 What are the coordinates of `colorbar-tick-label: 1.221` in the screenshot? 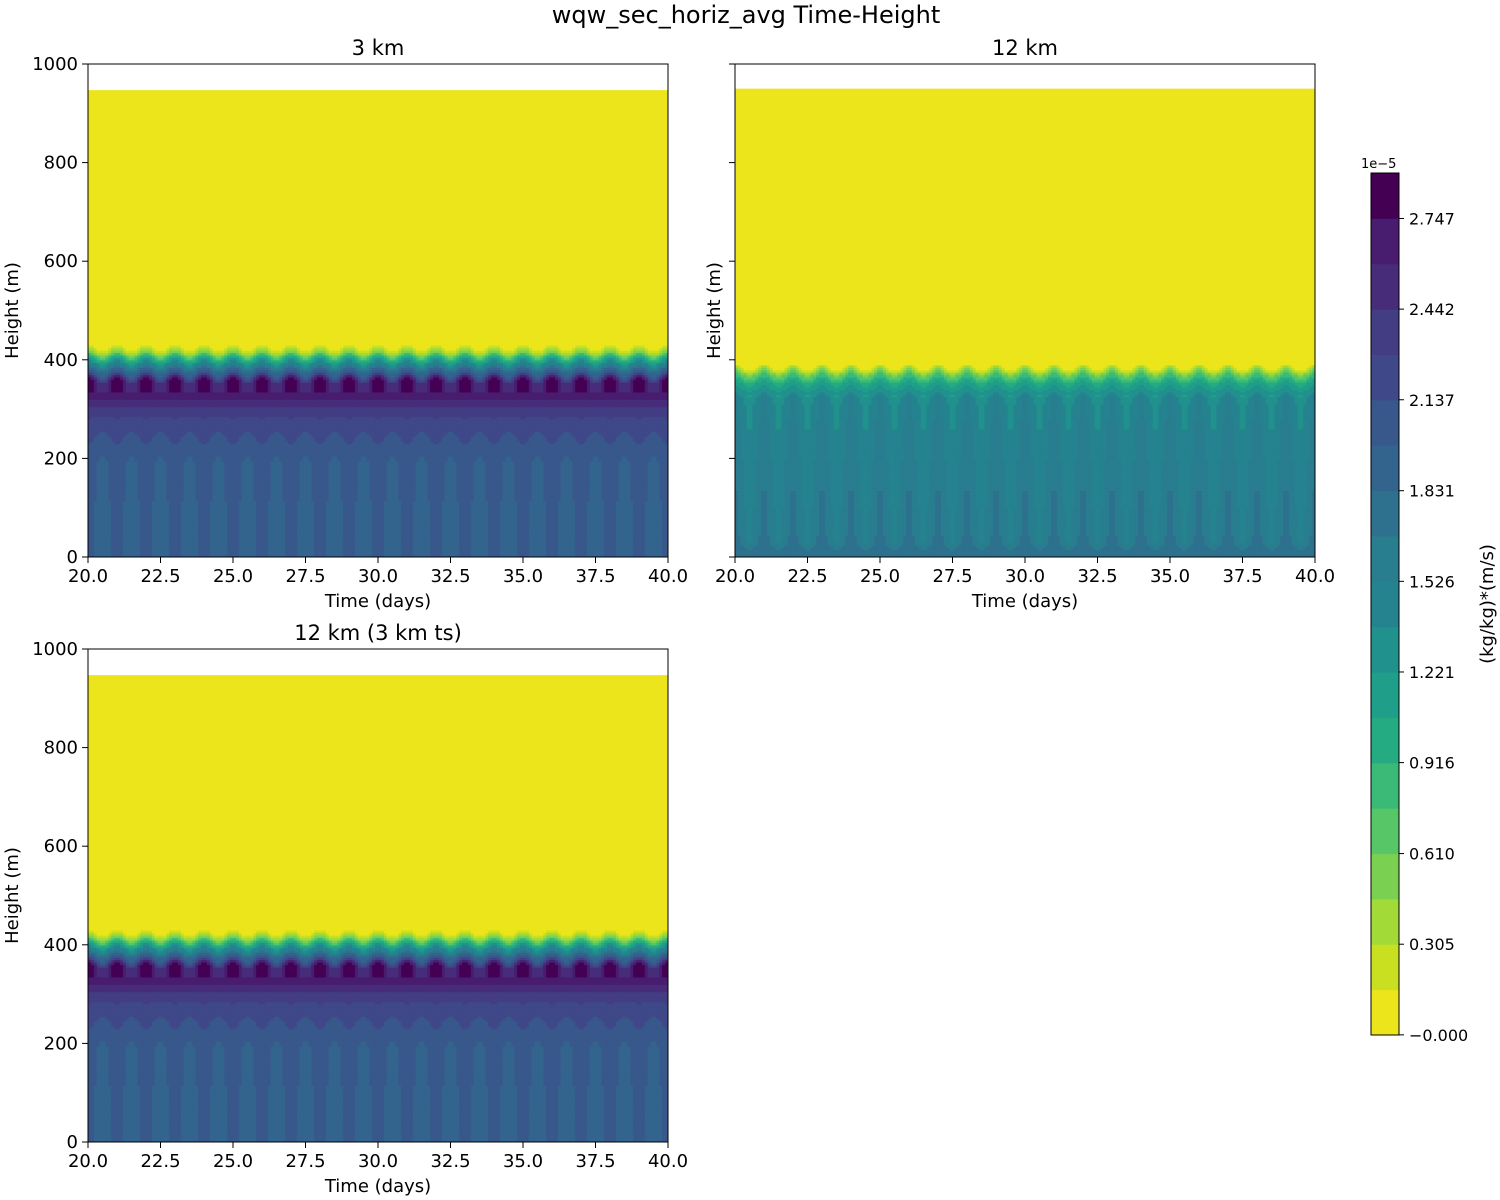 It's located at (1432, 672).